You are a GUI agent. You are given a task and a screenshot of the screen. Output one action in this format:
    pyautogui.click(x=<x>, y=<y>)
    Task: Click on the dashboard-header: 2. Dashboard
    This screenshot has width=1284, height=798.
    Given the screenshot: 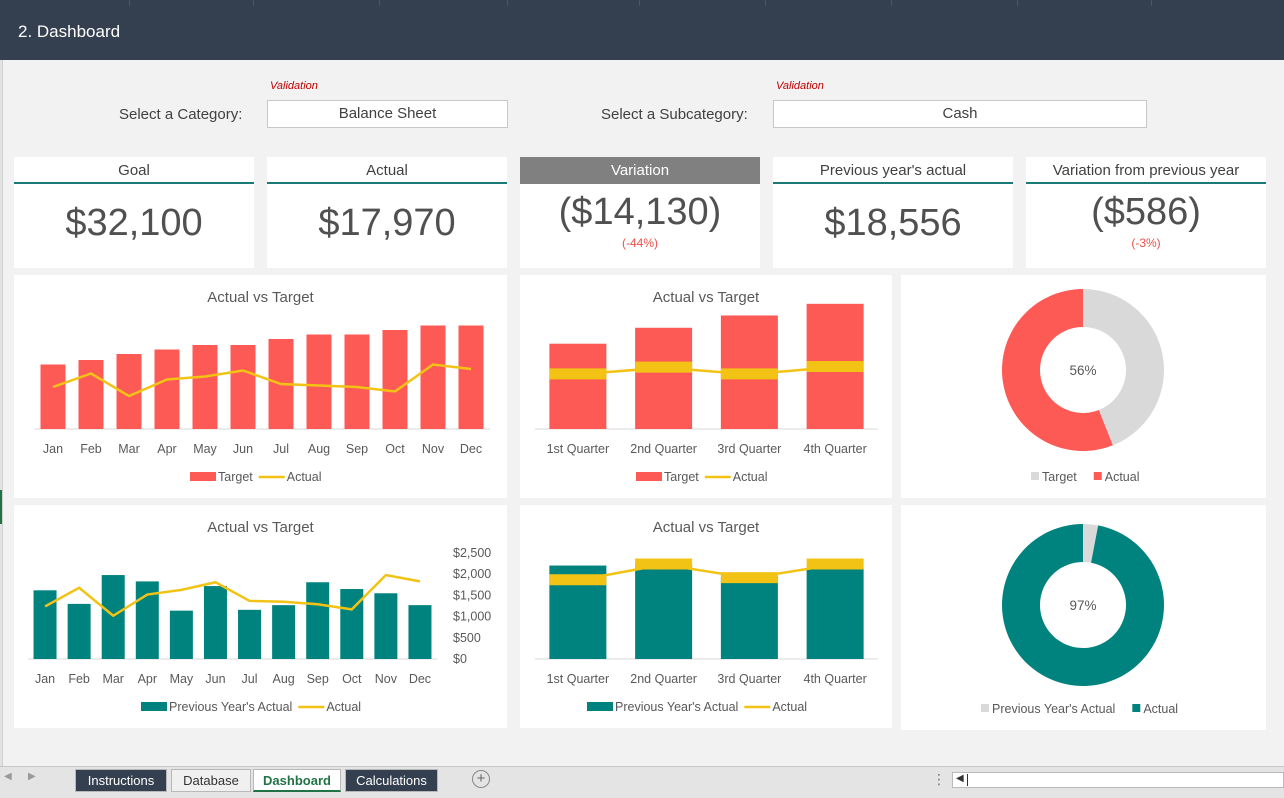 What is the action you would take?
    pyautogui.click(x=642, y=30)
    